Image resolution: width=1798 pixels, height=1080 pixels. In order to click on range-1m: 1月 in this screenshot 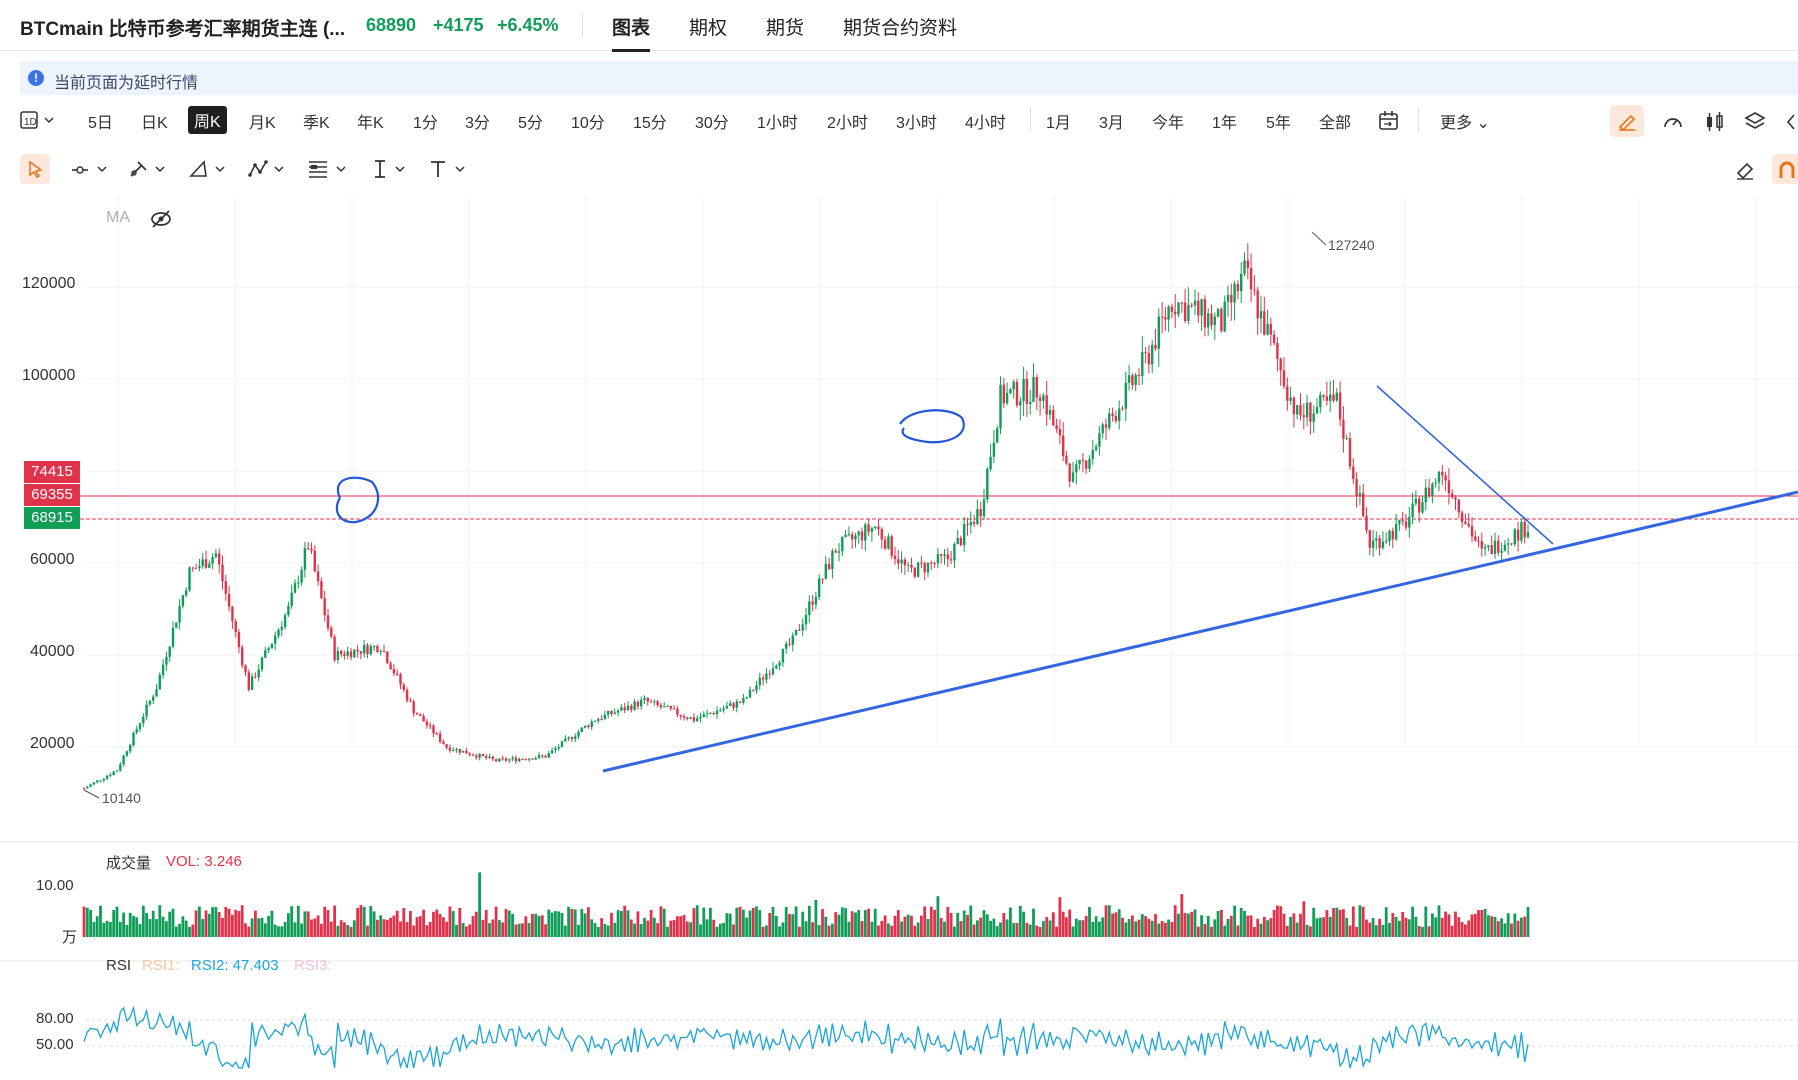, I will do `click(1058, 123)`.